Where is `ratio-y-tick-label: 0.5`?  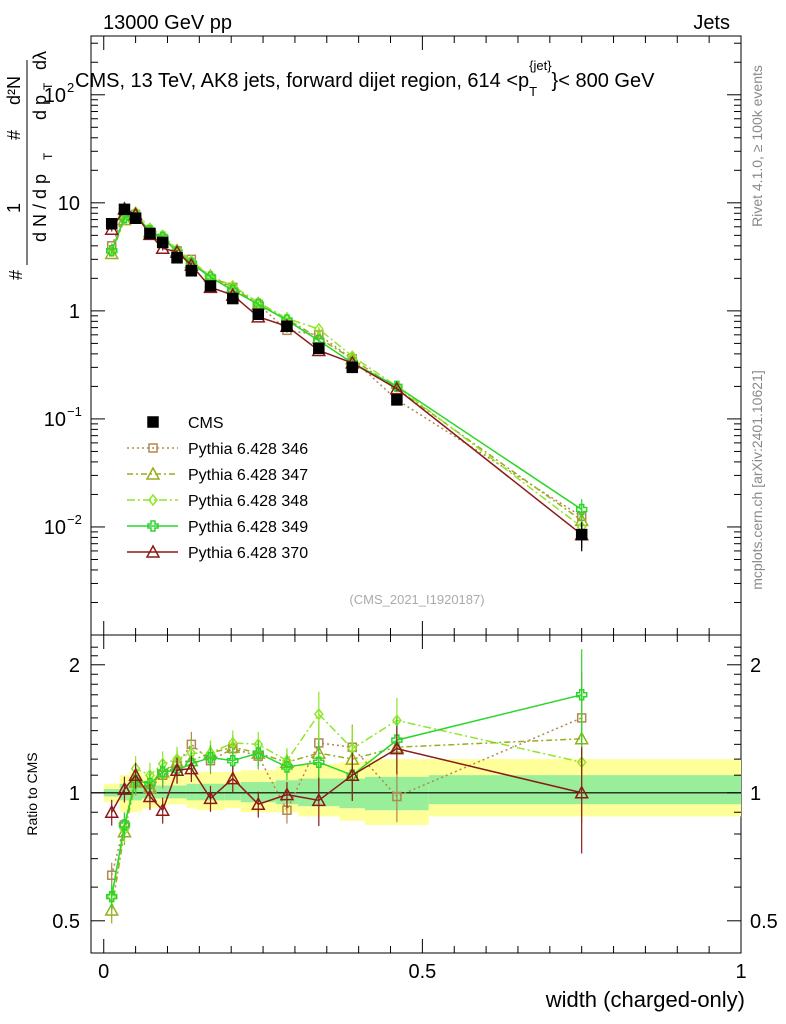 ratio-y-tick-label: 0.5 is located at coordinates (66, 922).